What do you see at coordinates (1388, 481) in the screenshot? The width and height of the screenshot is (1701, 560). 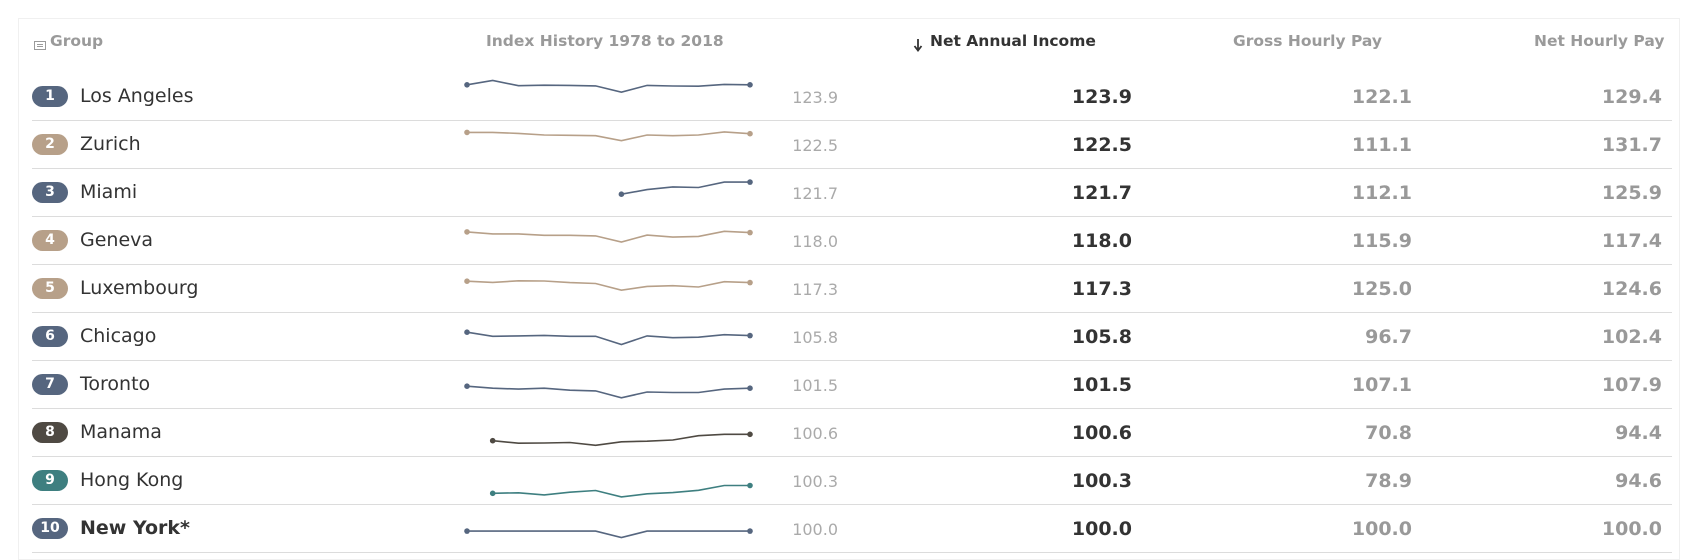 I see `gross-hourly-pay-value: 78.9` at bounding box center [1388, 481].